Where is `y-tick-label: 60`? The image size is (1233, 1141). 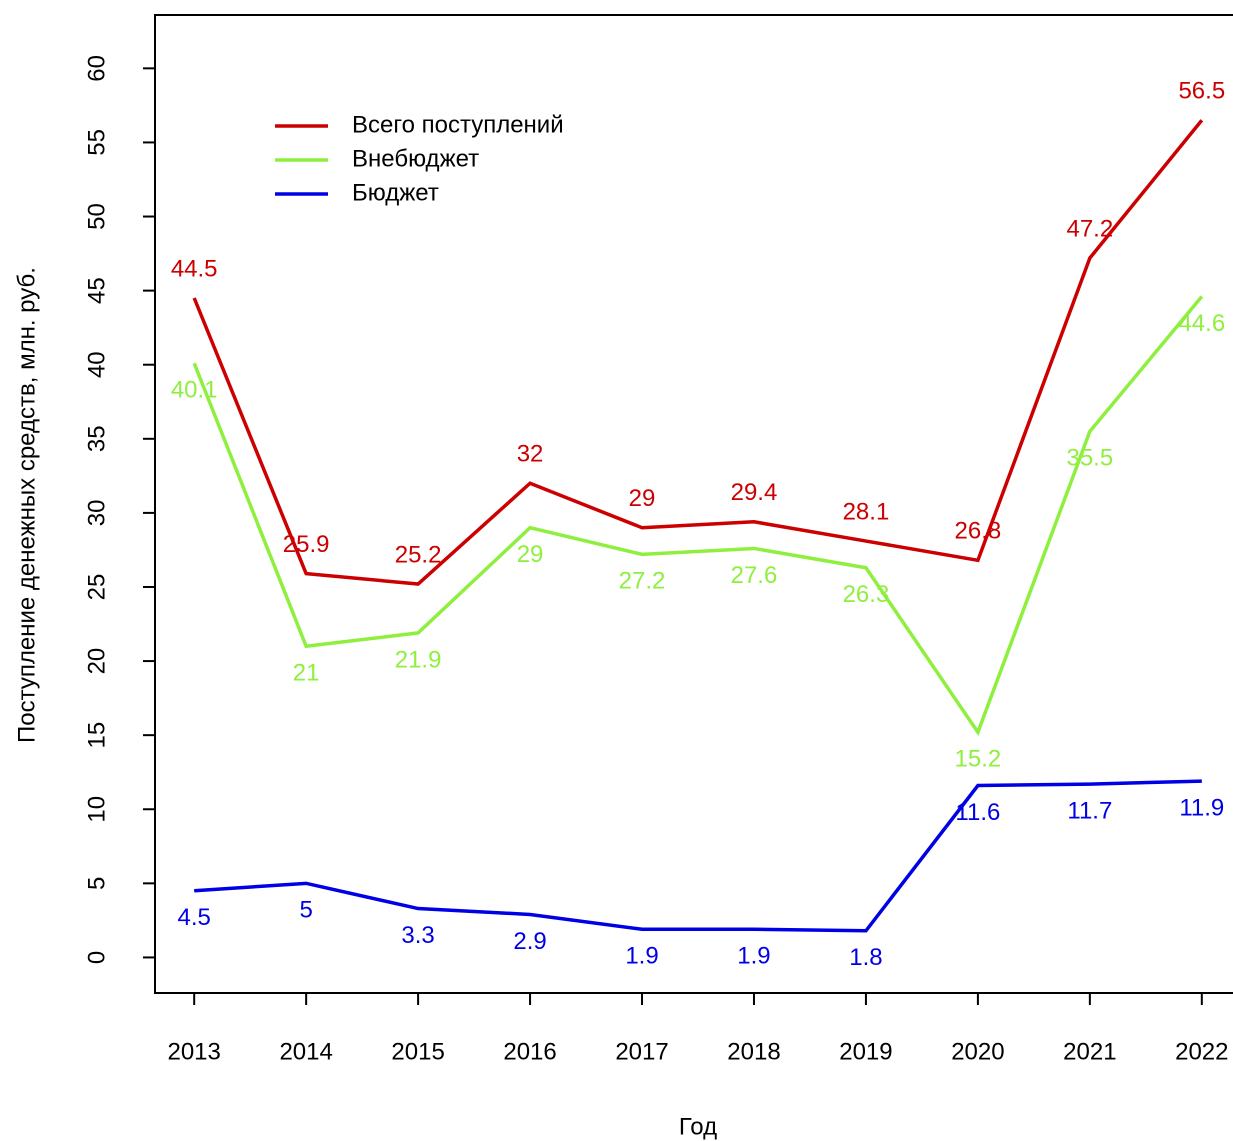 y-tick-label: 60 is located at coordinates (96, 68).